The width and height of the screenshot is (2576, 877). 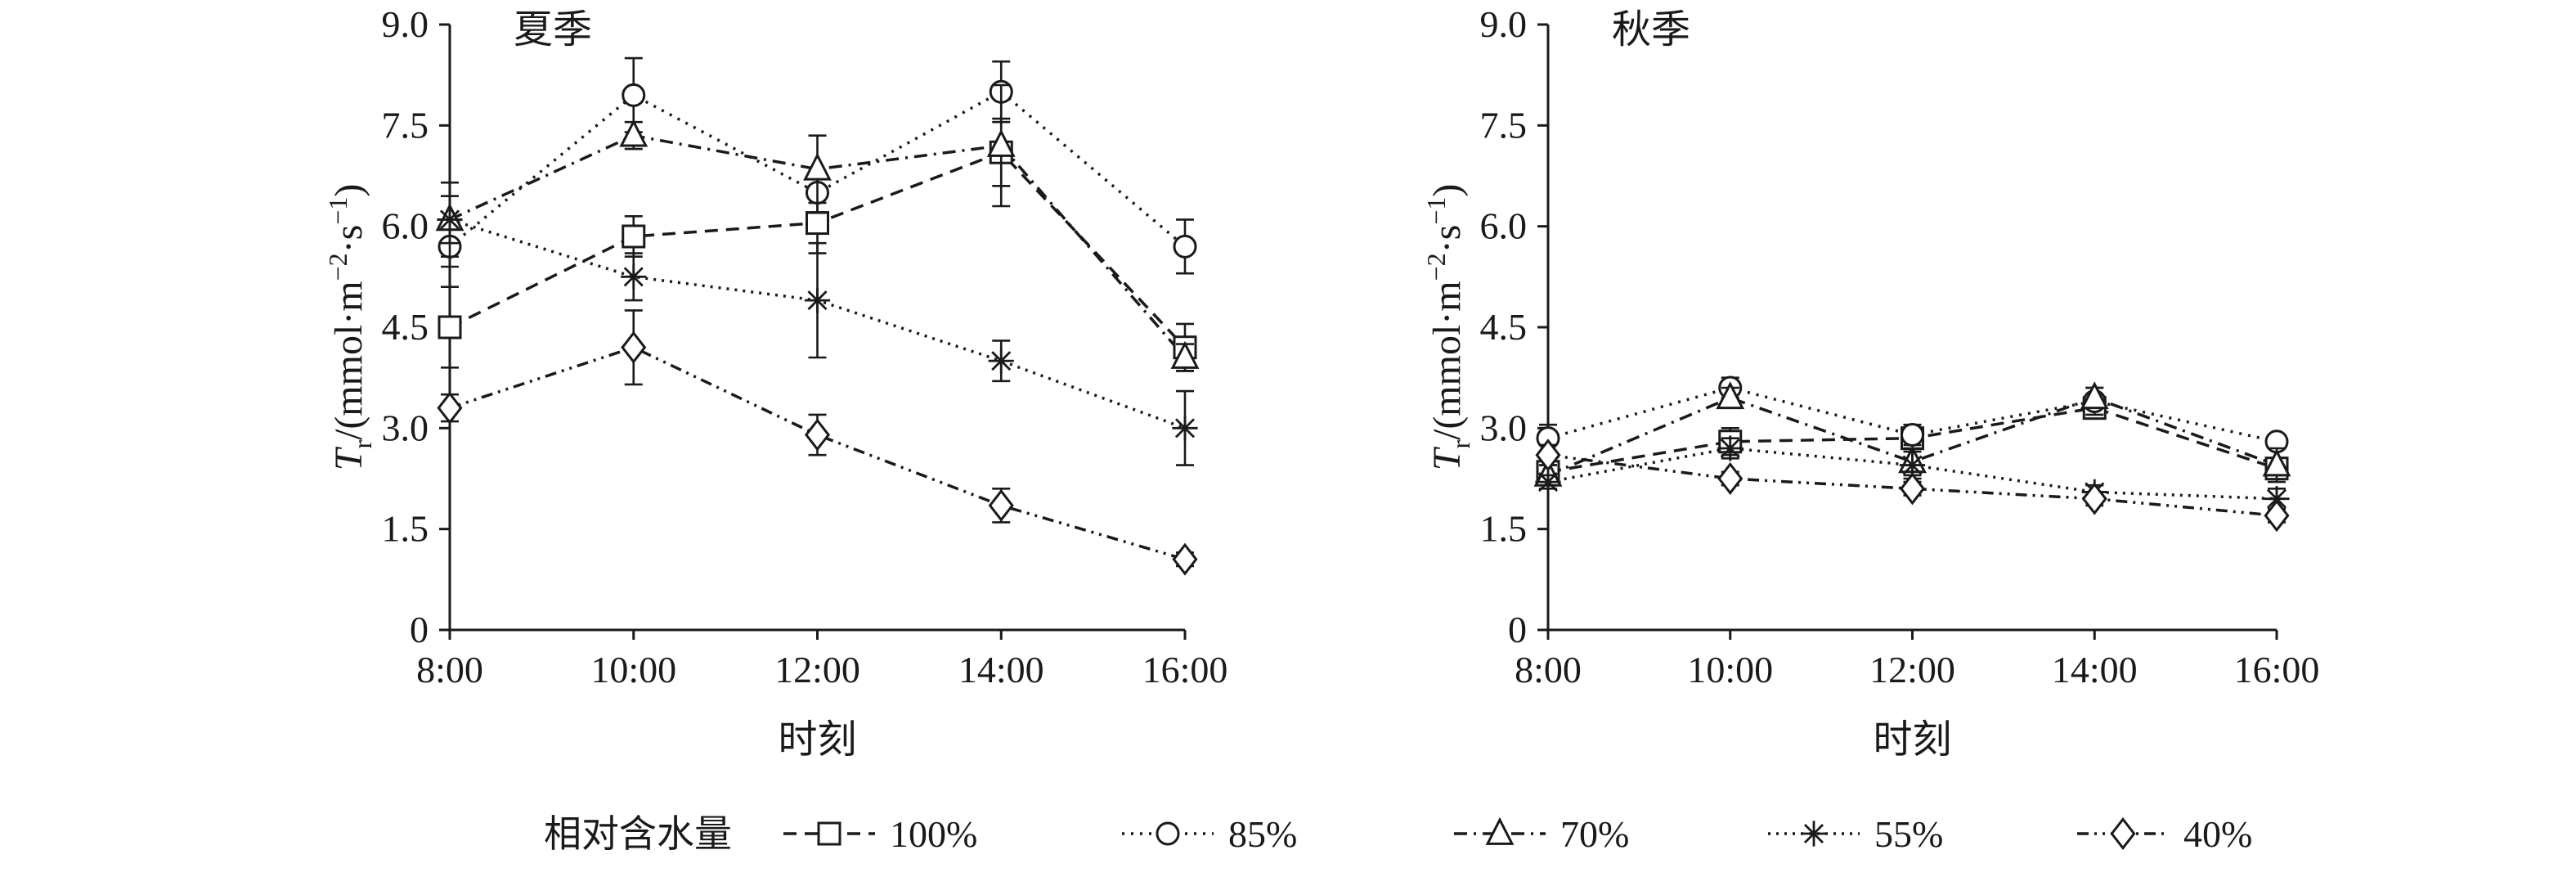 What do you see at coordinates (1651, 30) in the screenshot?
I see `chart-title: 秋季` at bounding box center [1651, 30].